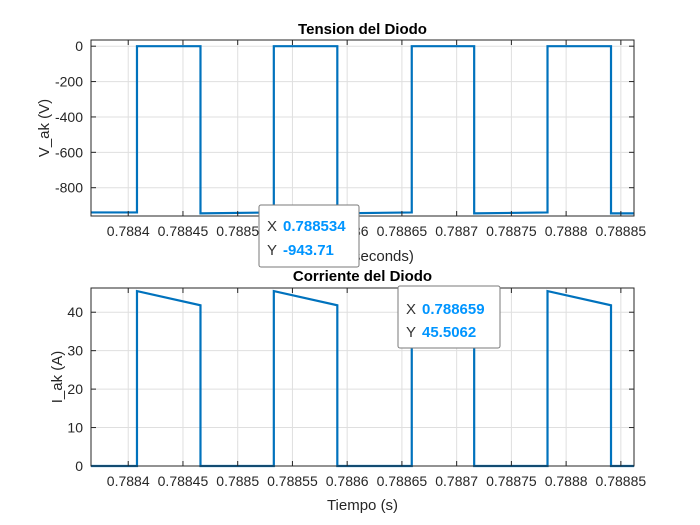 This screenshot has height=525, width=700. Describe the element at coordinates (69, 188) in the screenshot. I see `y-tick-label: -800` at that location.